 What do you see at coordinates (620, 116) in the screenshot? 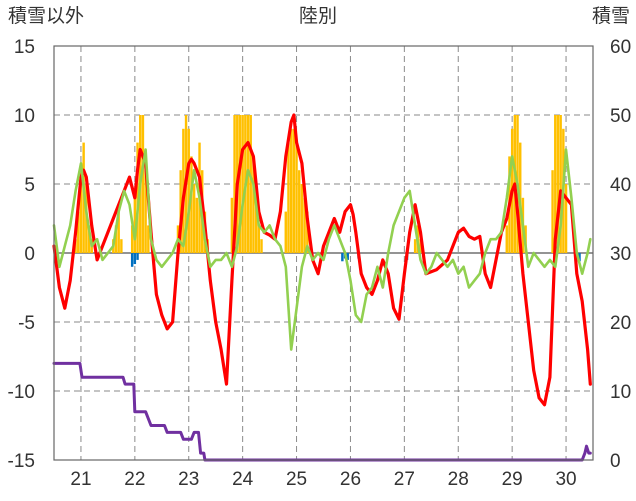
I see `y-right-tick-label: 50` at bounding box center [620, 116].